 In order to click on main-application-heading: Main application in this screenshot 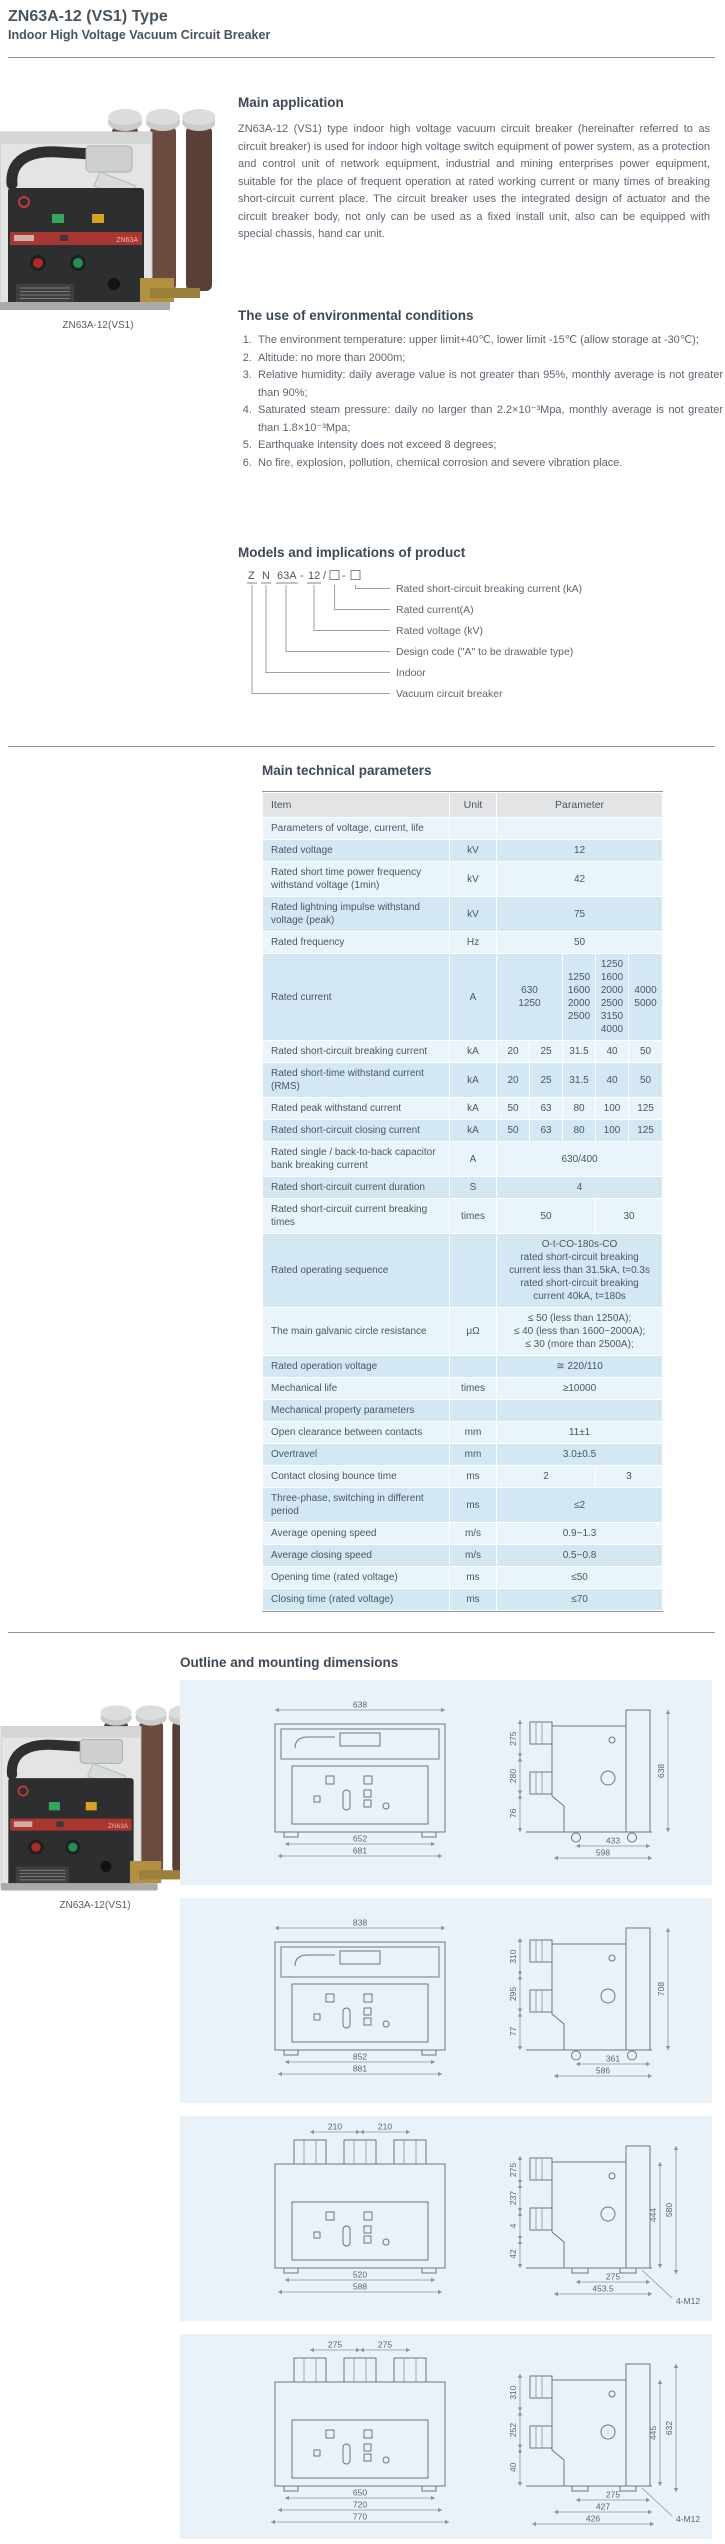, I will do `click(291, 102)`.